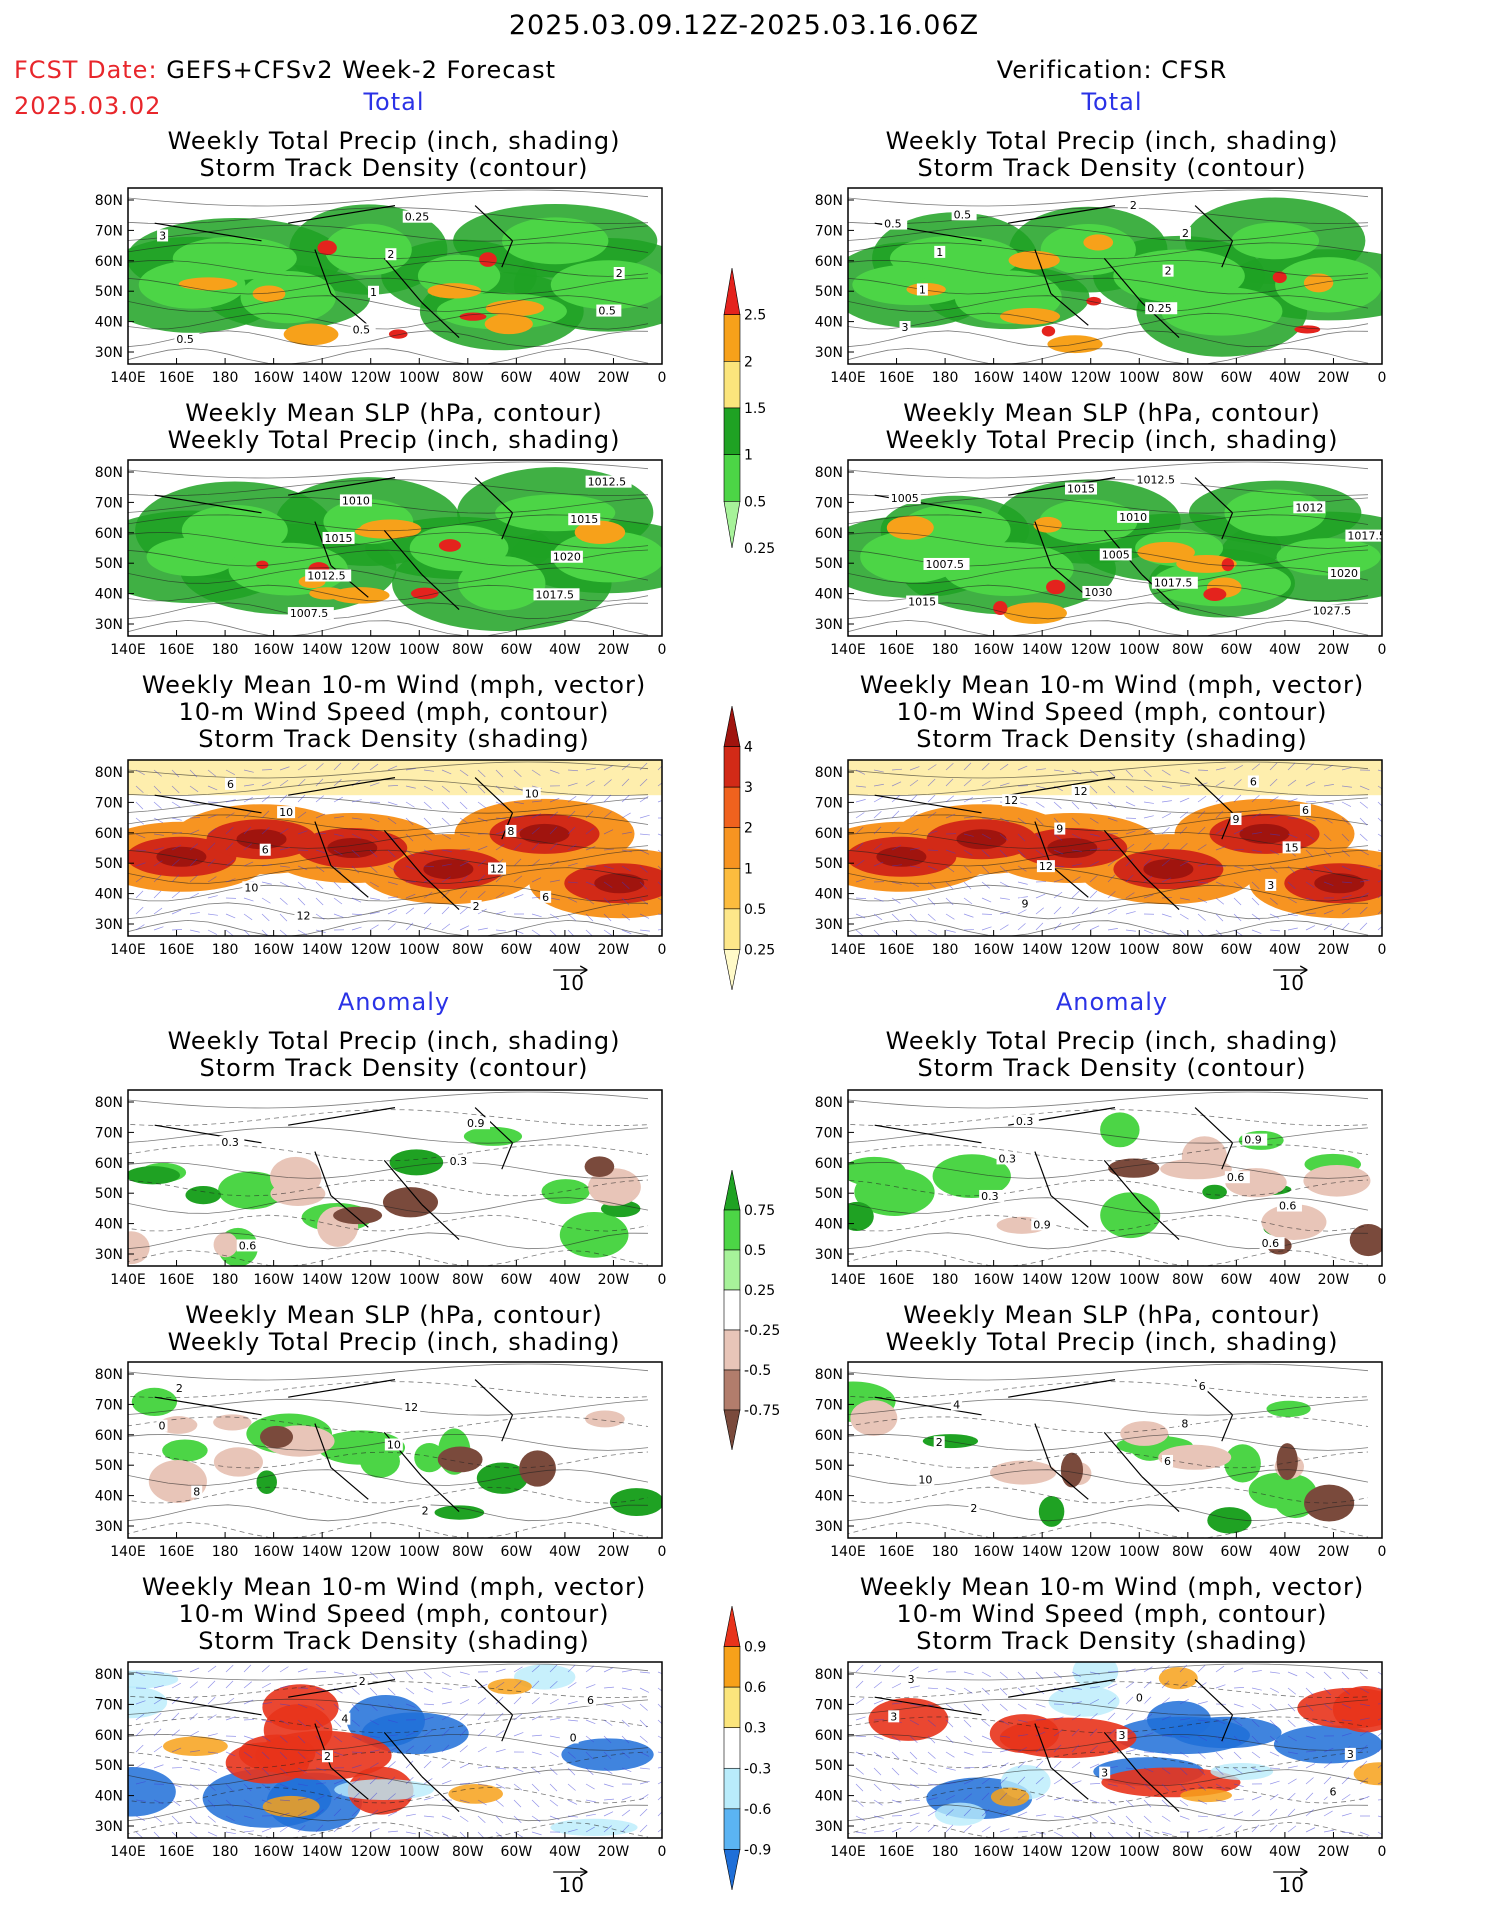  I want to click on contour-label: 1007.5, so click(309, 613).